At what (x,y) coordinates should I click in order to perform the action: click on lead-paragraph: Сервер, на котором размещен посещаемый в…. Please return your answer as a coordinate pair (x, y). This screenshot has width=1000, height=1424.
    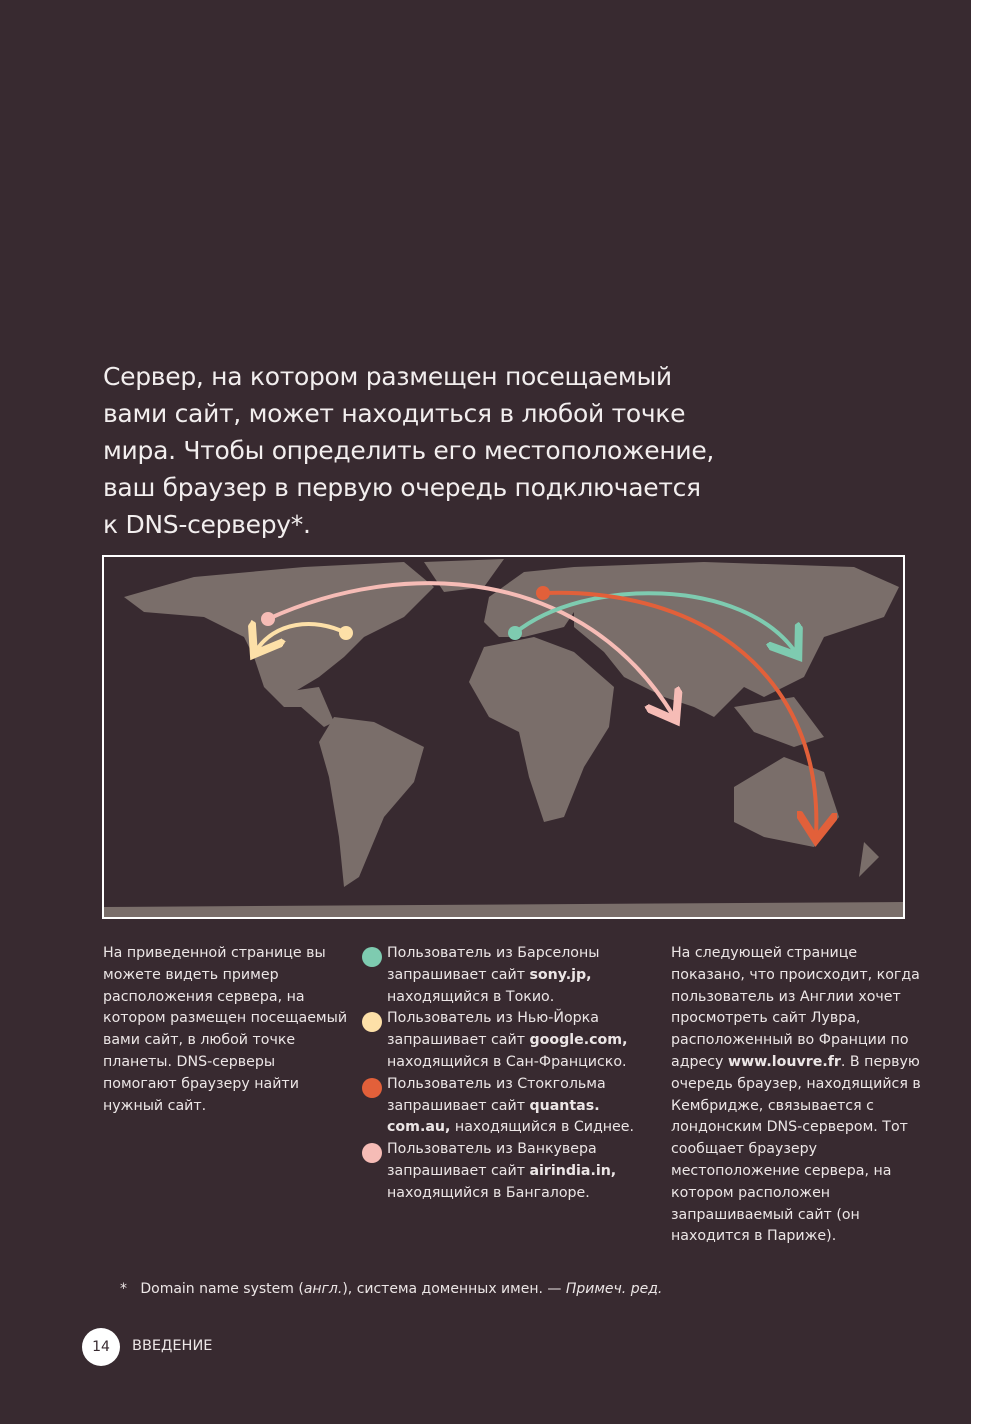
    Looking at the image, I should click on (409, 450).